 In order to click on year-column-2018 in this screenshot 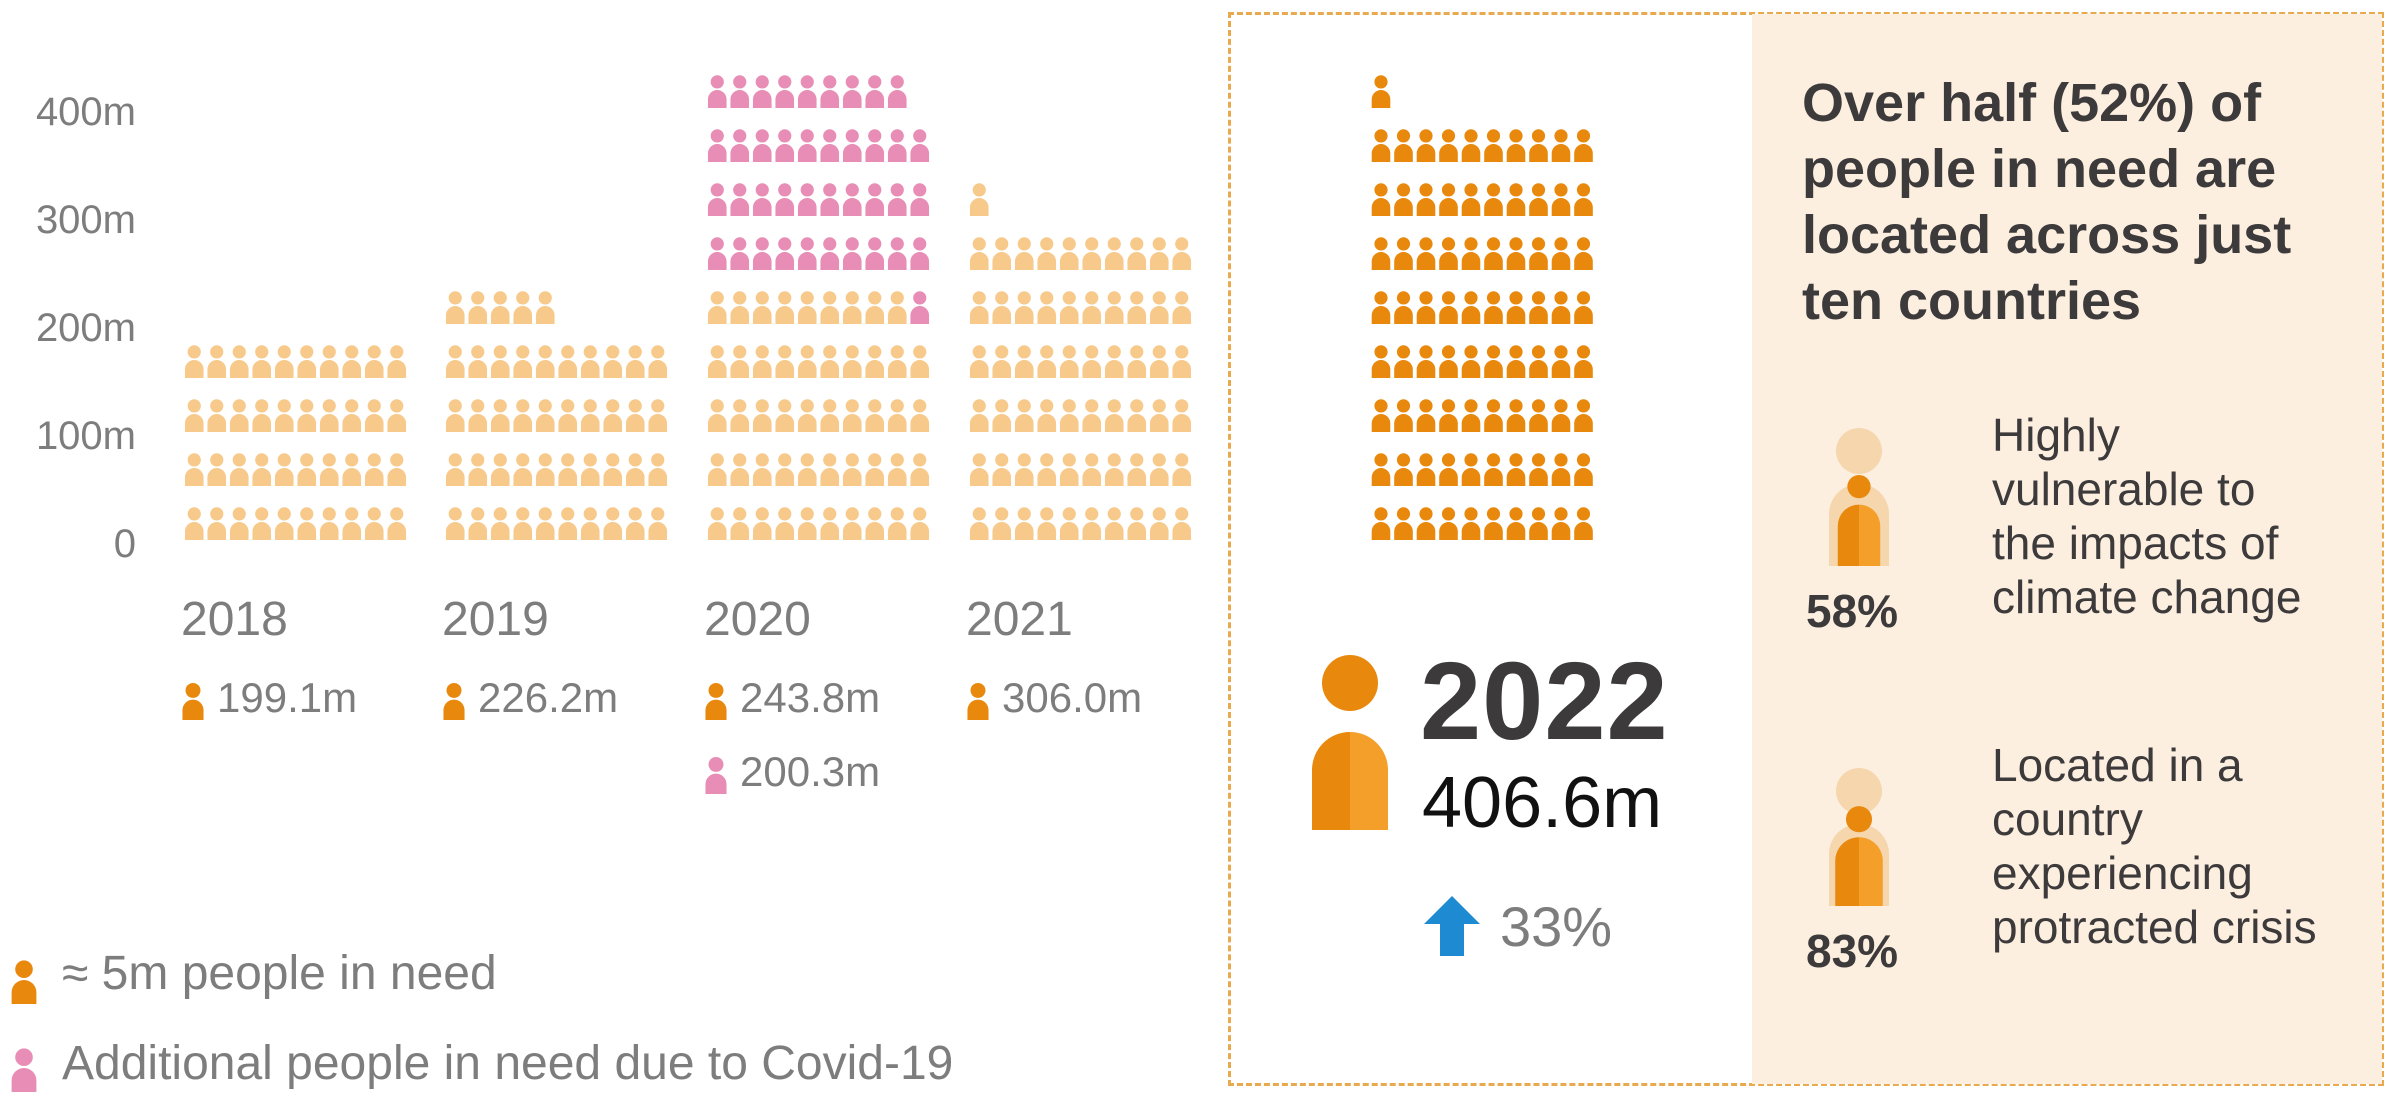, I will do `click(295, 442)`.